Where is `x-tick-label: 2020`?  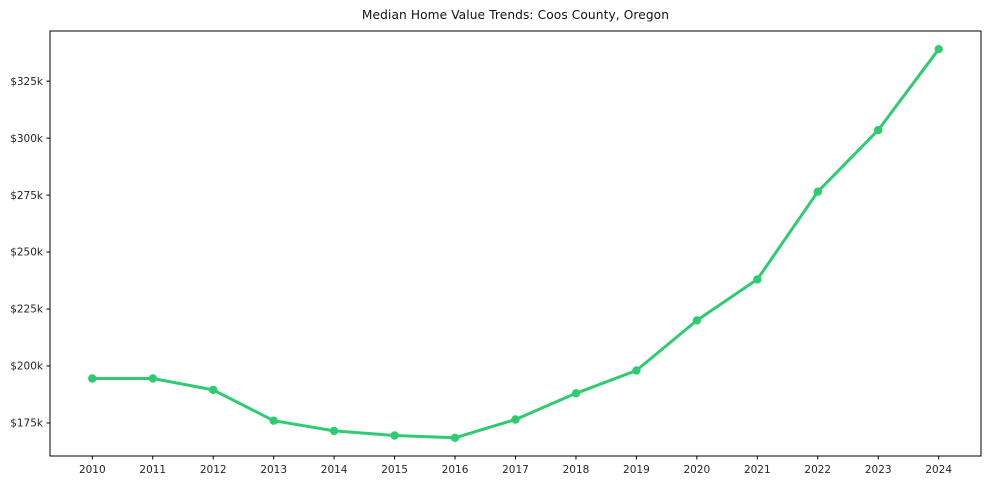 x-tick-label: 2020 is located at coordinates (696, 470).